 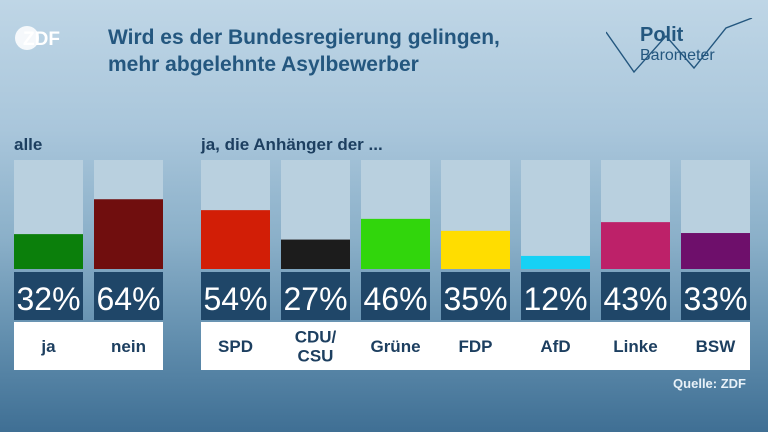 I want to click on bar-ja, so click(x=48, y=251).